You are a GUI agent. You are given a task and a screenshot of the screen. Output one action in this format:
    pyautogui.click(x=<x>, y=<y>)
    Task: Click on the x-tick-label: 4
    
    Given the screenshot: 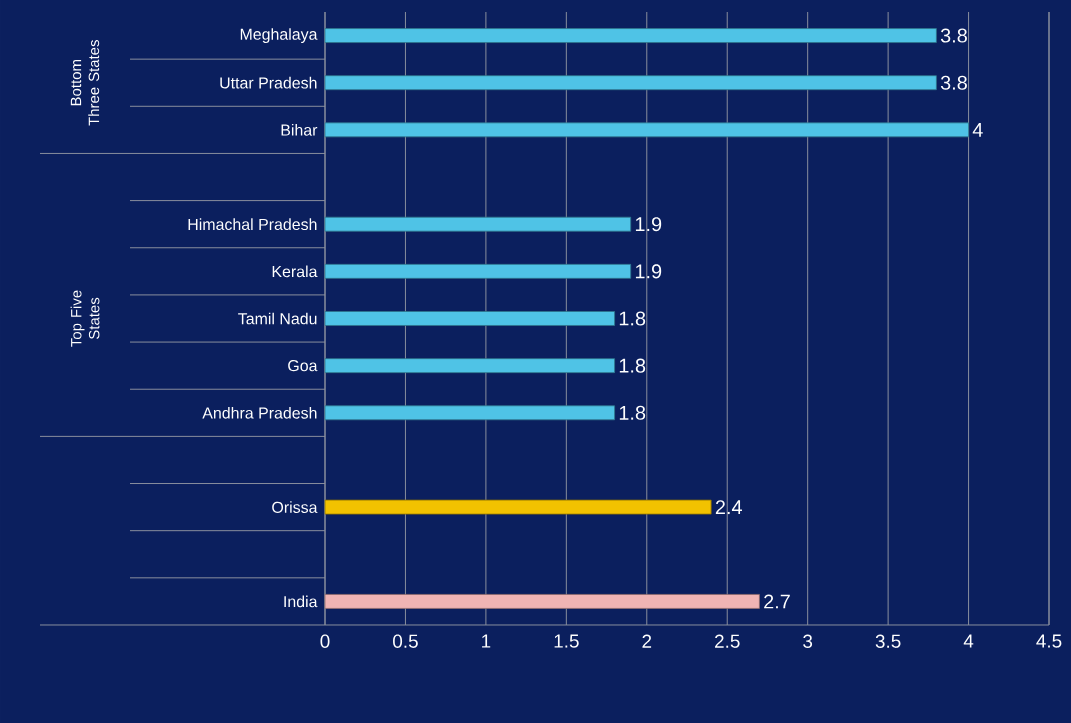 What is the action you would take?
    pyautogui.click(x=968, y=641)
    